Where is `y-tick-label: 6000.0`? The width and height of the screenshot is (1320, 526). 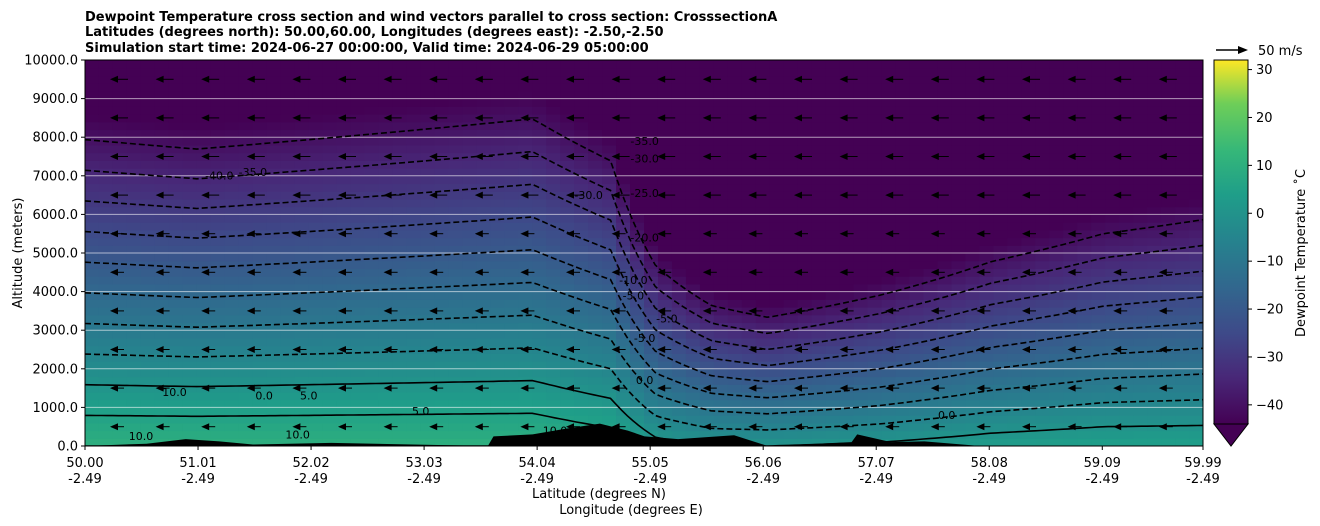 y-tick-label: 6000.0 is located at coordinates (56, 215).